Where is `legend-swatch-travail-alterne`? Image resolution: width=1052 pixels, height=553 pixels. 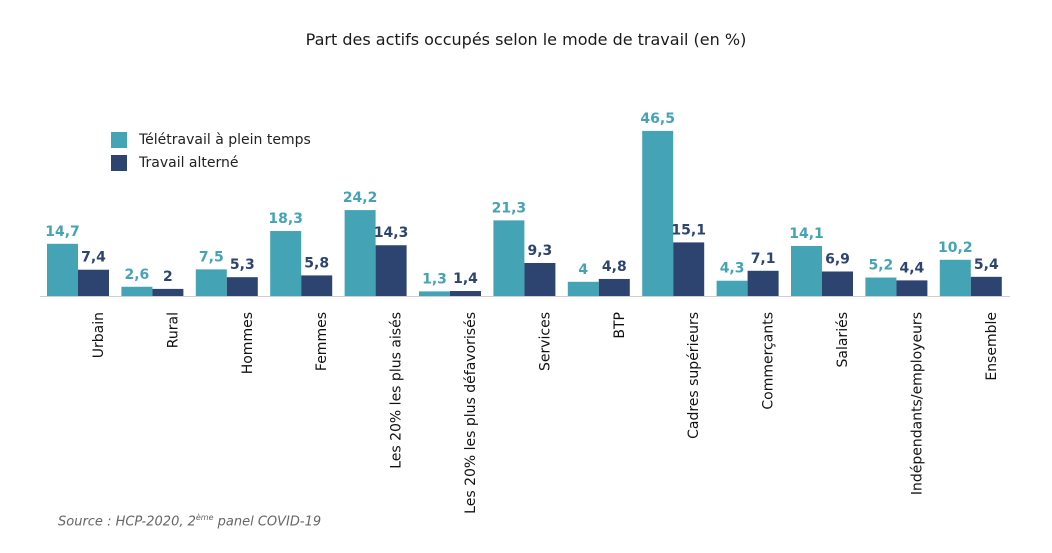
legend-swatch-travail-alterne is located at coordinates (119, 162).